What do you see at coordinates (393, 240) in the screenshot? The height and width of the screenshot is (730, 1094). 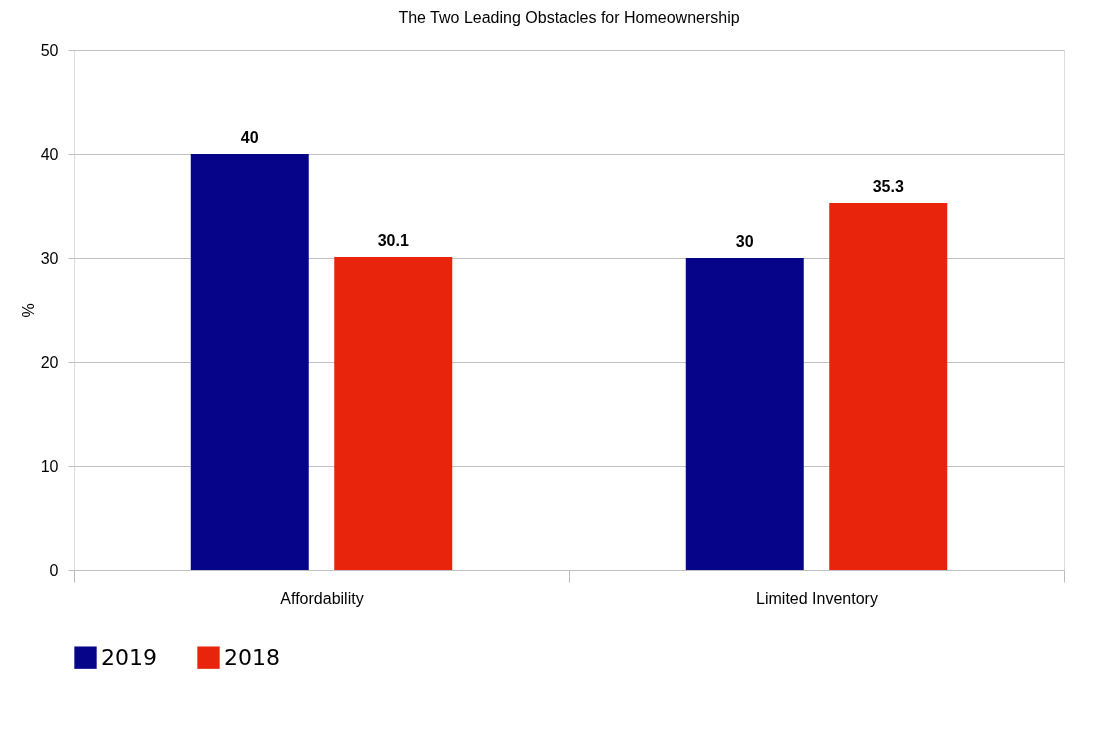 I see `data-label: 30.1` at bounding box center [393, 240].